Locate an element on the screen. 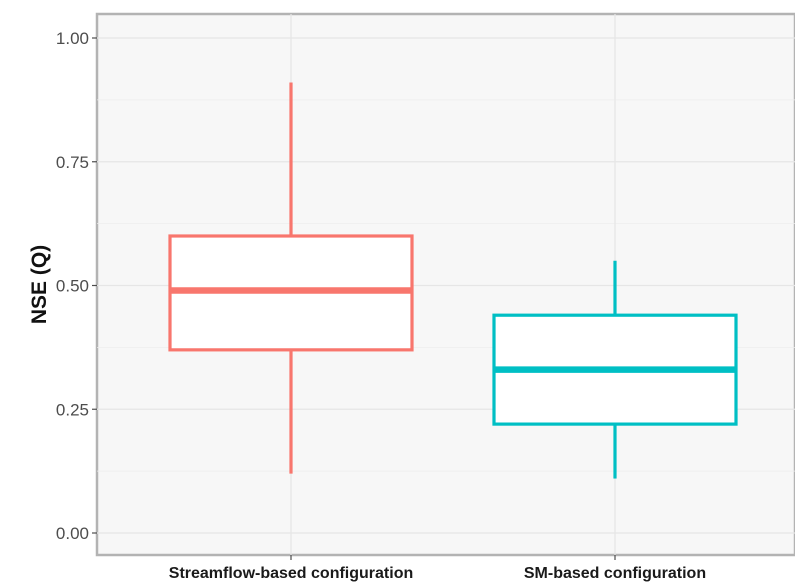 This screenshot has width=795, height=582. y-tick-label: 0.50 is located at coordinates (72, 286).